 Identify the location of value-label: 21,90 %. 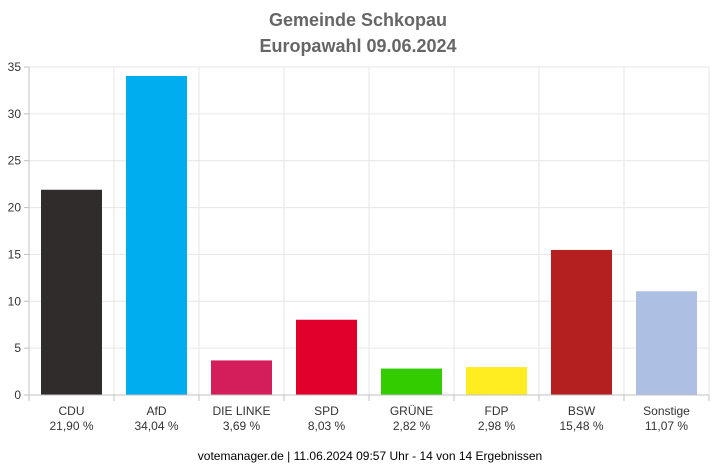
(71, 426).